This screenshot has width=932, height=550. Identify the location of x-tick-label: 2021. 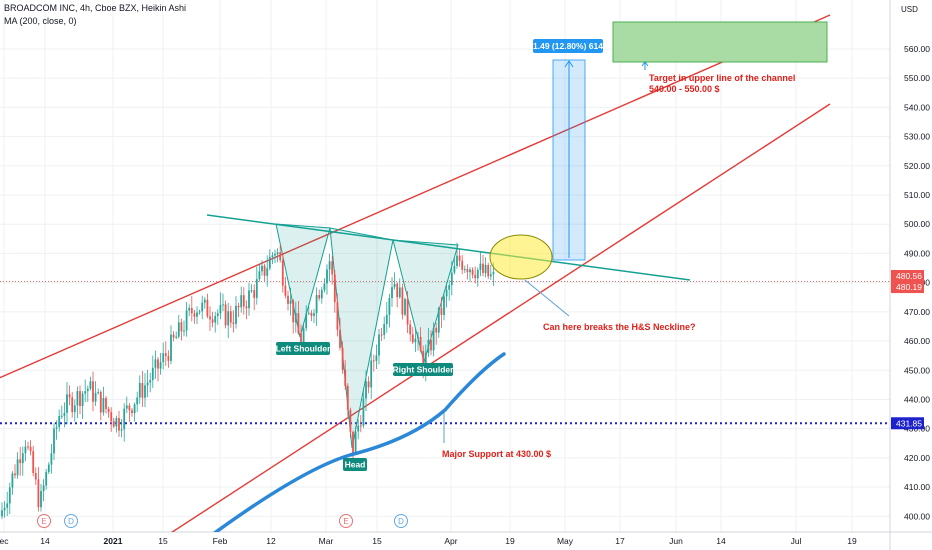
(113, 541).